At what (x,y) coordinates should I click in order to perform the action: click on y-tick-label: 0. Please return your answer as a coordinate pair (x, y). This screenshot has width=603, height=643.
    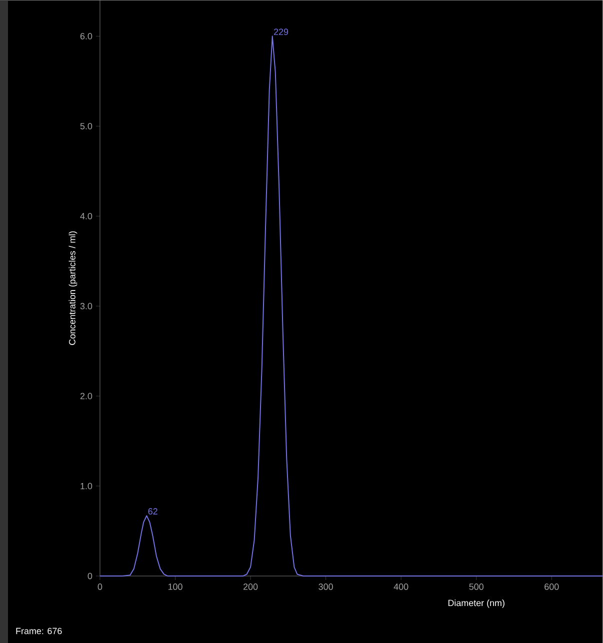
    Looking at the image, I should click on (90, 576).